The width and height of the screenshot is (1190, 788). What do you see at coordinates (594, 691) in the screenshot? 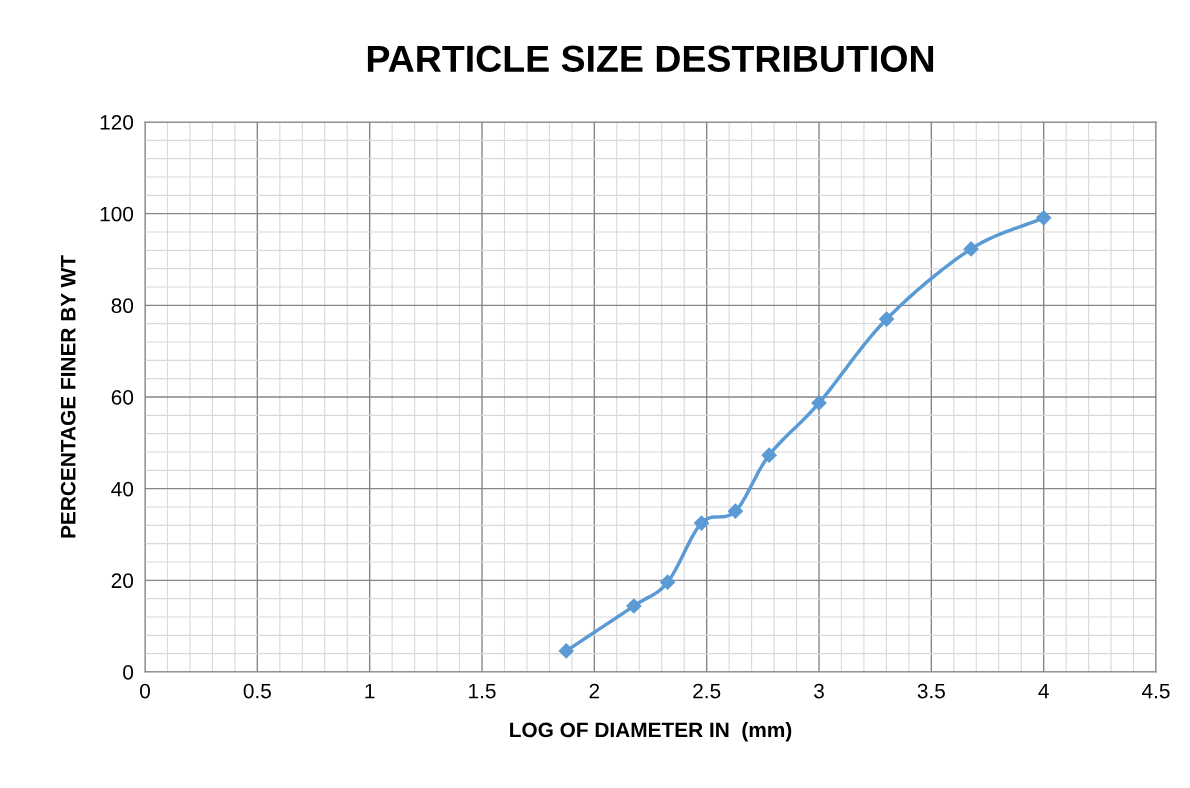
I see `x-tick-label: 2` at bounding box center [594, 691].